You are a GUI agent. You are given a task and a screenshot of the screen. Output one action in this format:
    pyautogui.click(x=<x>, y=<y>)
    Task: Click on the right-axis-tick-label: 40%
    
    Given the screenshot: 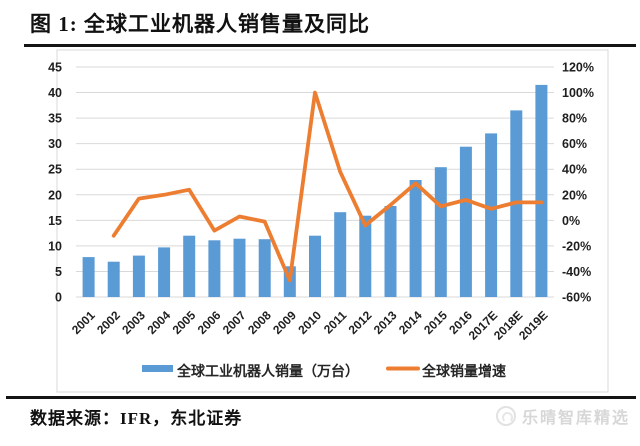 What is the action you would take?
    pyautogui.click(x=574, y=170)
    